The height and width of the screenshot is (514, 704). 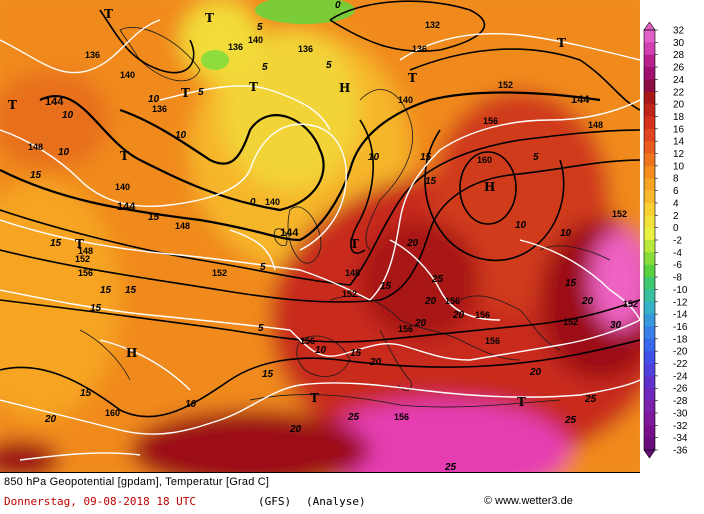 What do you see at coordinates (432, 25) in the screenshot?
I see `geopotential-label: 132` at bounding box center [432, 25].